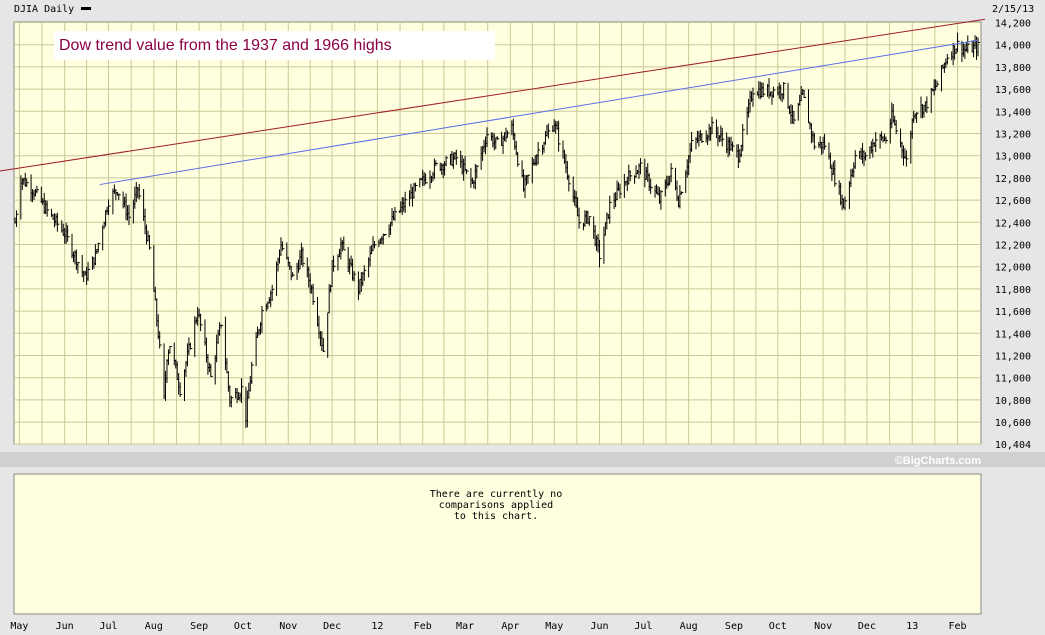 The width and height of the screenshot is (1045, 635). Describe the element at coordinates (510, 626) in the screenshot. I see `x-tick-label: Apr` at that location.